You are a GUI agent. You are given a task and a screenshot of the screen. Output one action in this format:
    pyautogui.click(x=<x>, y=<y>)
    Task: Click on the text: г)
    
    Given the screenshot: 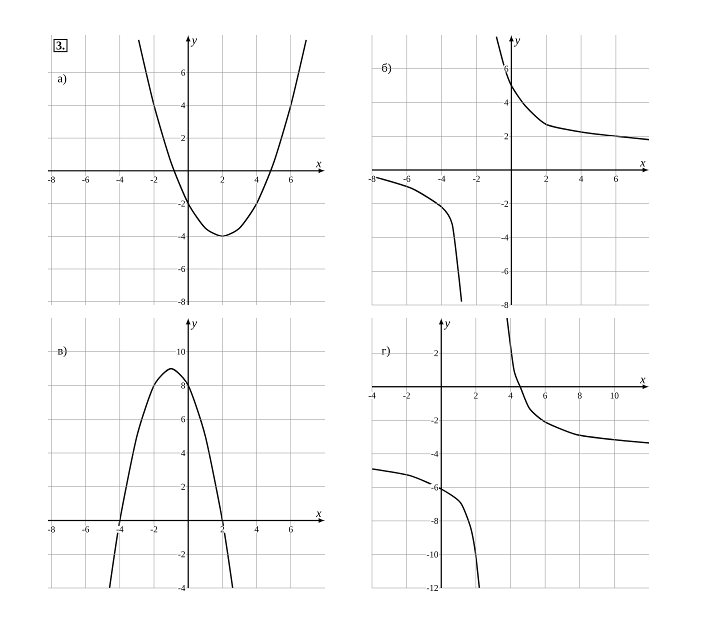 What is the action you would take?
    pyautogui.click(x=386, y=352)
    